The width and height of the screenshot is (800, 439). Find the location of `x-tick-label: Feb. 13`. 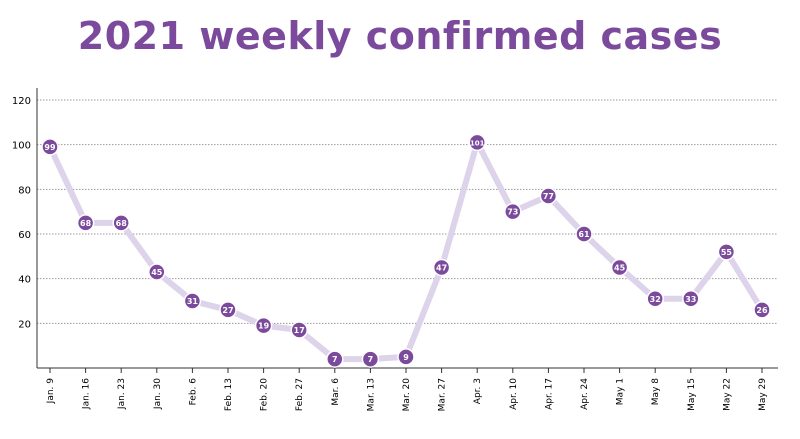

x-tick-label: Feb. 13 is located at coordinates (229, 394).